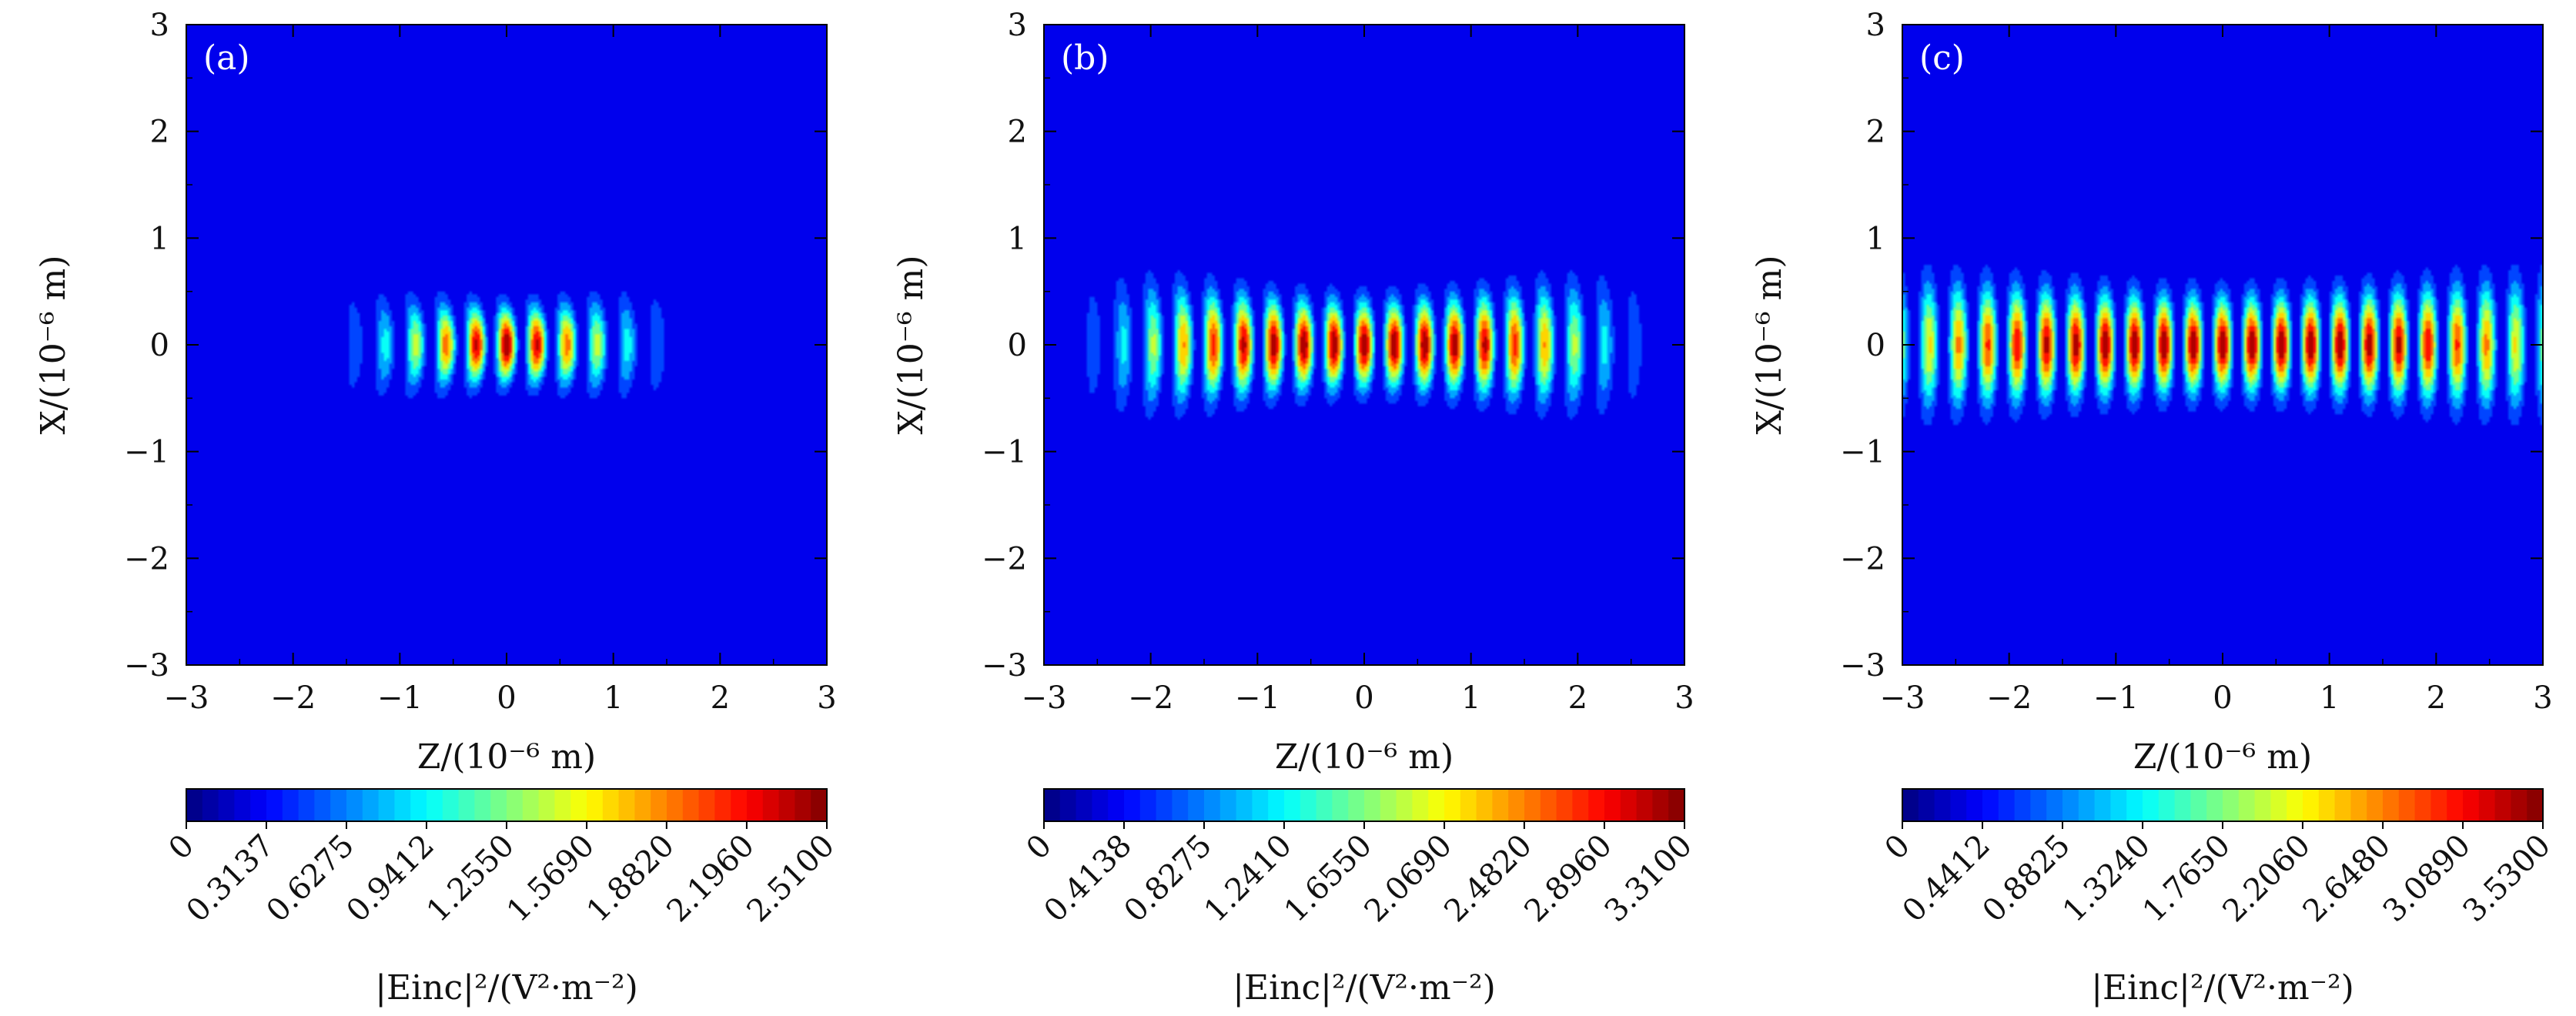 The height and width of the screenshot is (1016, 2576). I want to click on y-tick-label-3-2: −1, so click(1863, 452).